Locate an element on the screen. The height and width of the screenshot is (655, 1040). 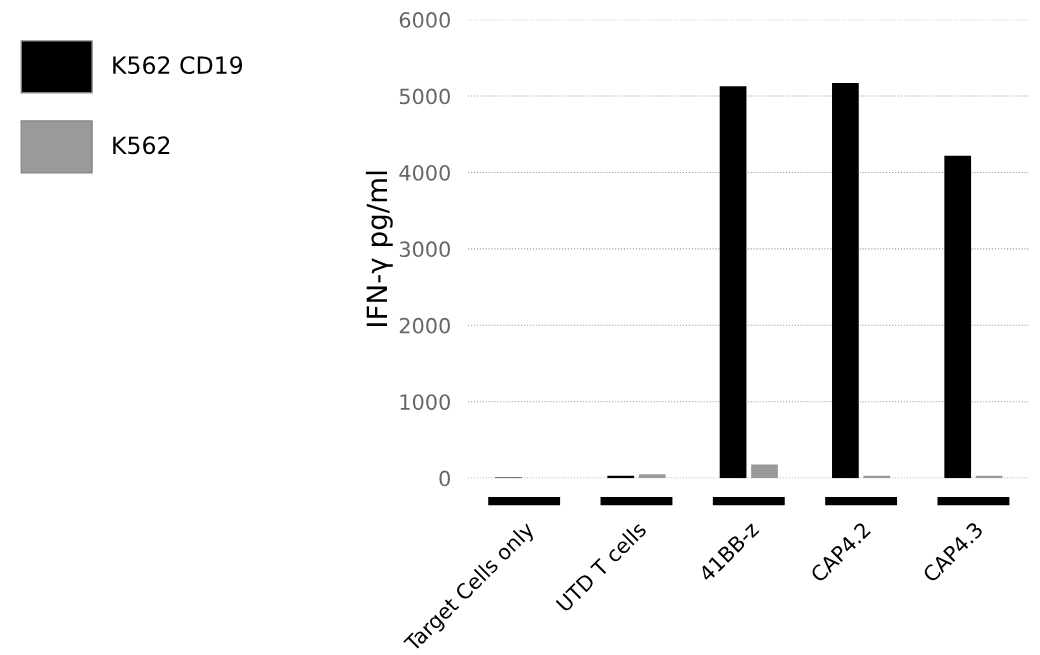
y-tick-label: 6000 is located at coordinates (424, 20).